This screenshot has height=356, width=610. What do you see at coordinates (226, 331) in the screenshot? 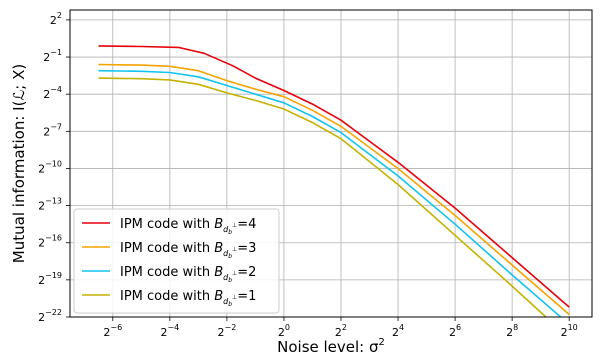
I see `x-tick-label: 2−2` at bounding box center [226, 331].